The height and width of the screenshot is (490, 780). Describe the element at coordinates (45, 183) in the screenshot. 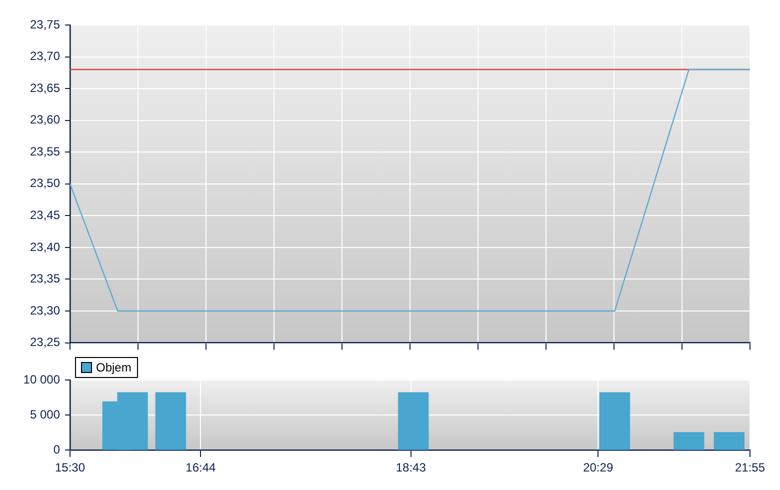

I see `y-tick-label: 23,50` at that location.